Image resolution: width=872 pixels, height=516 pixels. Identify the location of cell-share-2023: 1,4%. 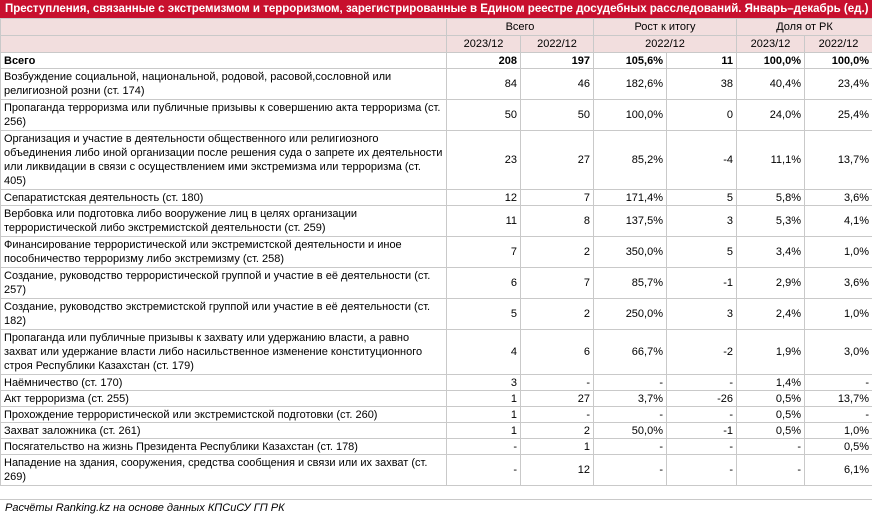
(771, 383).